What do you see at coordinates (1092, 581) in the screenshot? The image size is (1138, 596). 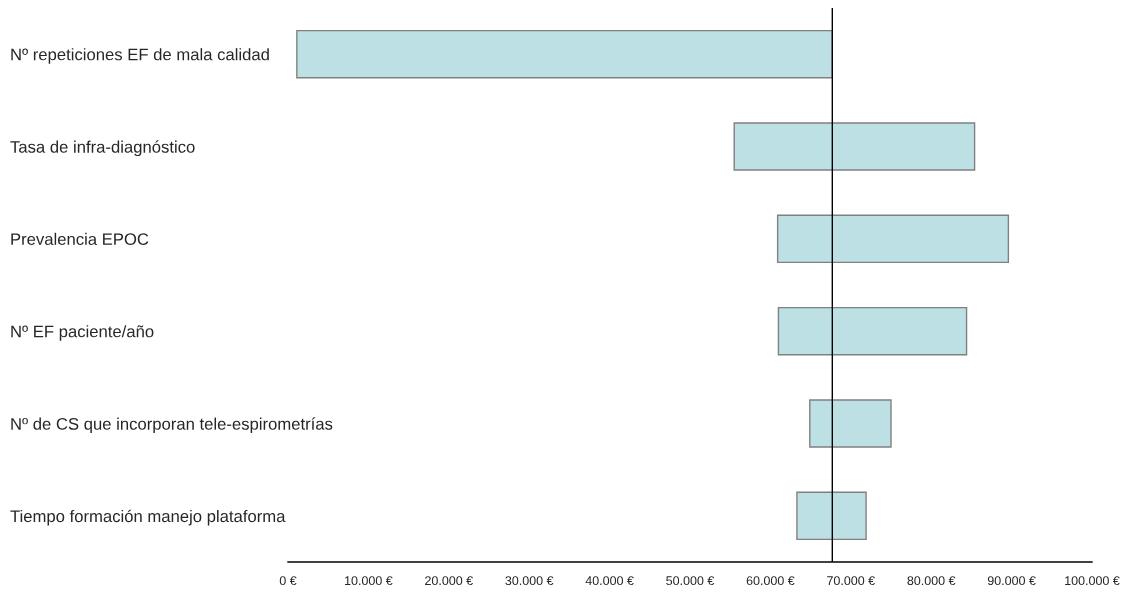 I see `x-tick-label: 100.000 €` at bounding box center [1092, 581].